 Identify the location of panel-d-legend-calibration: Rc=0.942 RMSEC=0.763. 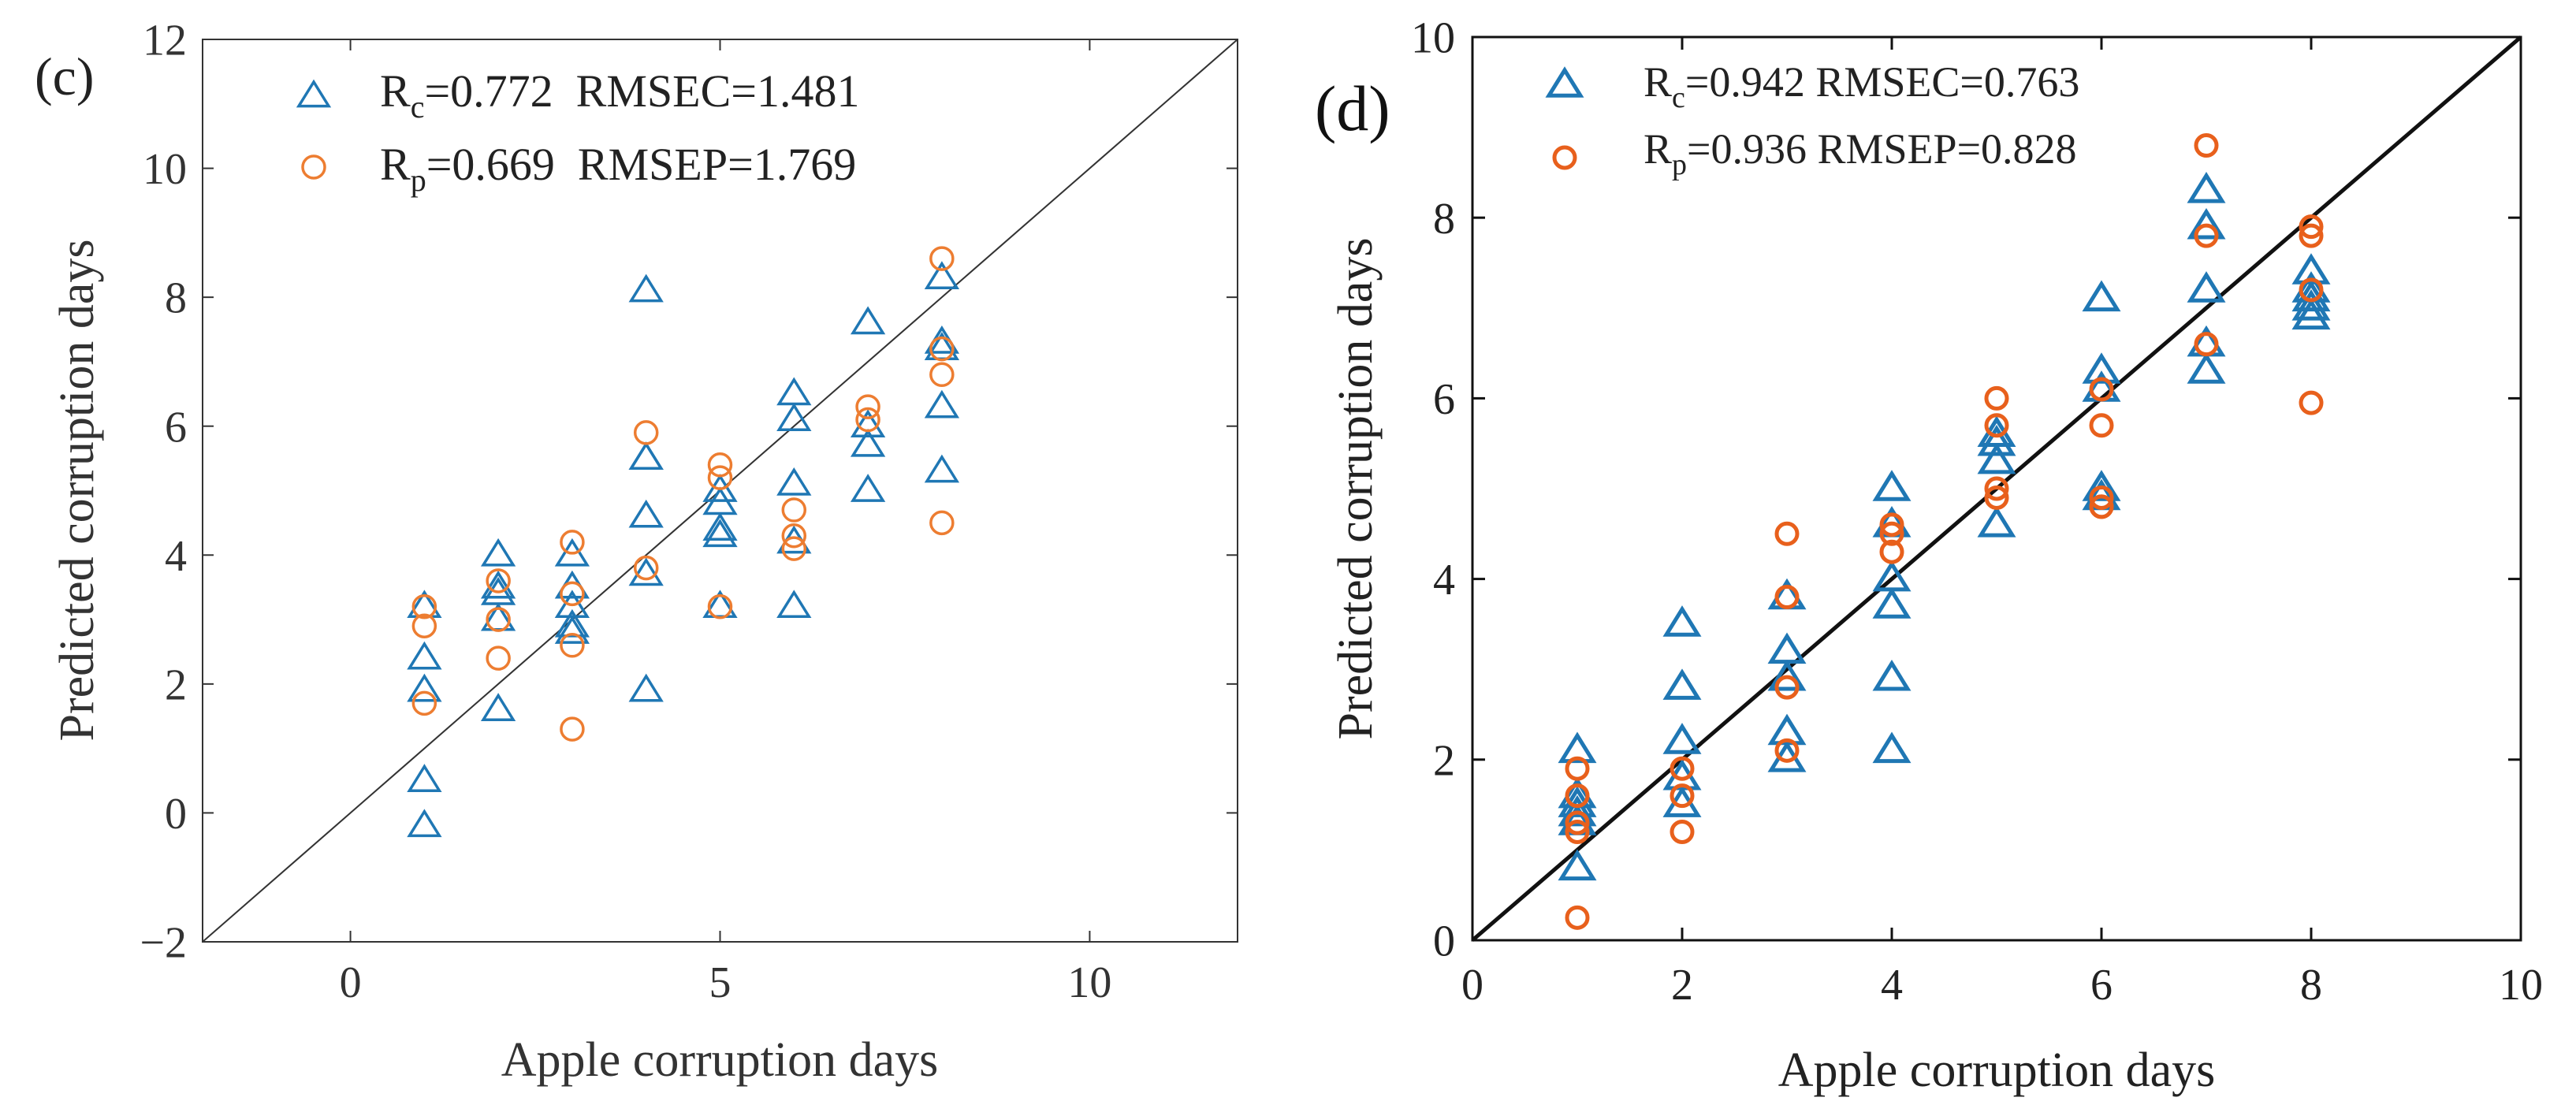
(1861, 86).